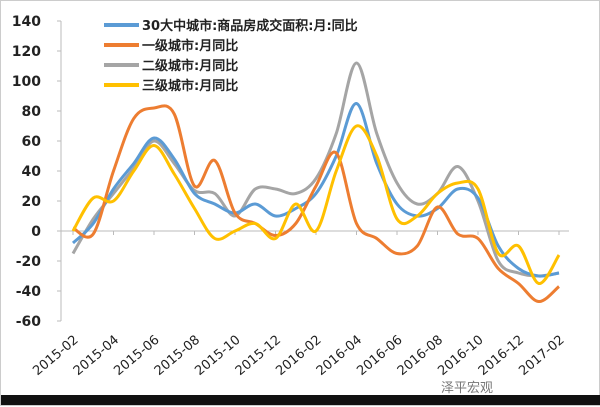 The width and height of the screenshot is (600, 407). I want to click on legend-label: 二级城市:月同比, so click(190, 66).